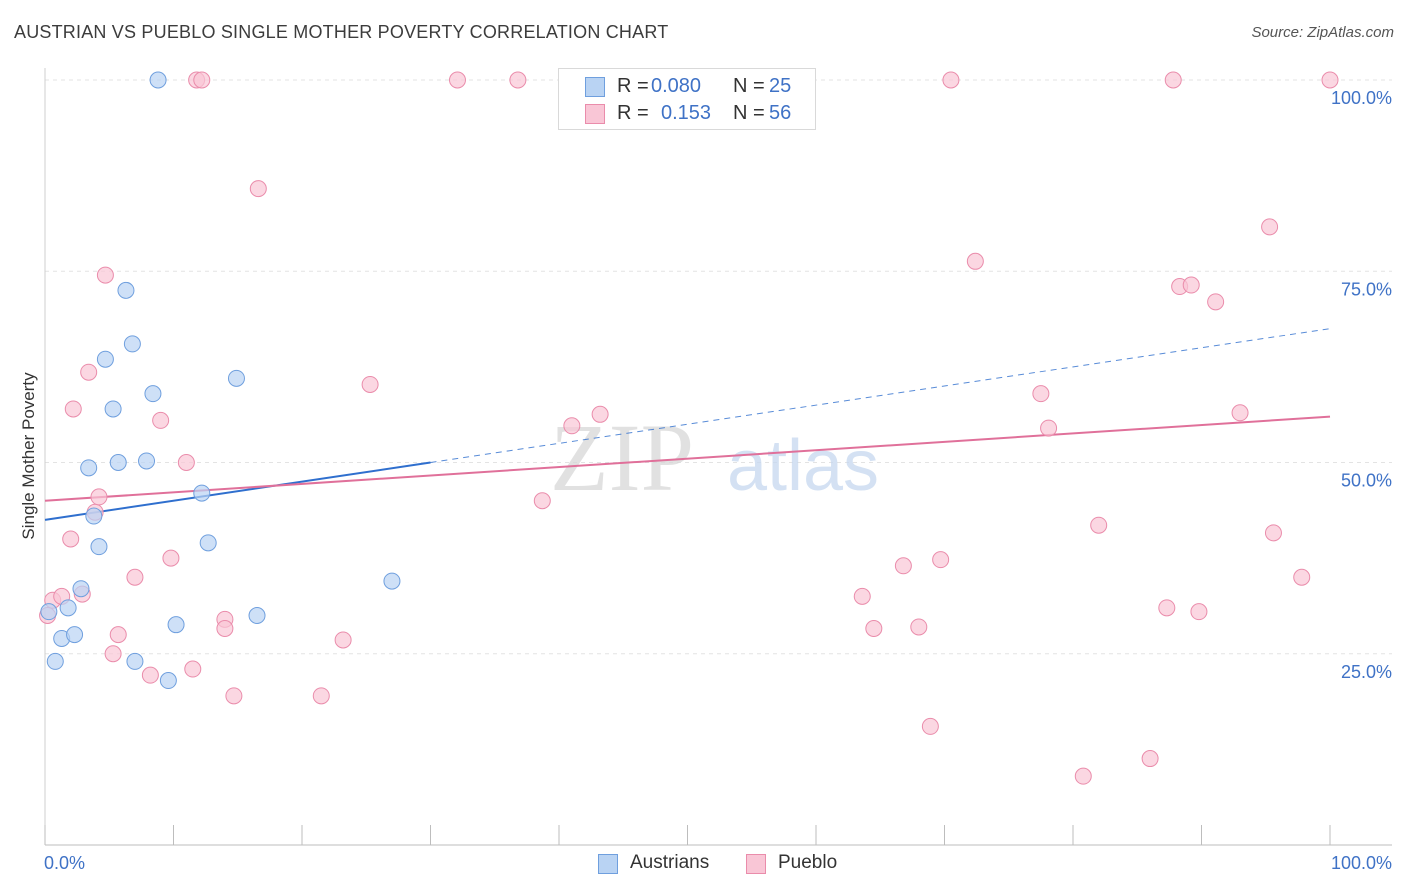 The height and width of the screenshot is (892, 1406). I want to click on y-tick-label: 75.0%, so click(1366, 289).